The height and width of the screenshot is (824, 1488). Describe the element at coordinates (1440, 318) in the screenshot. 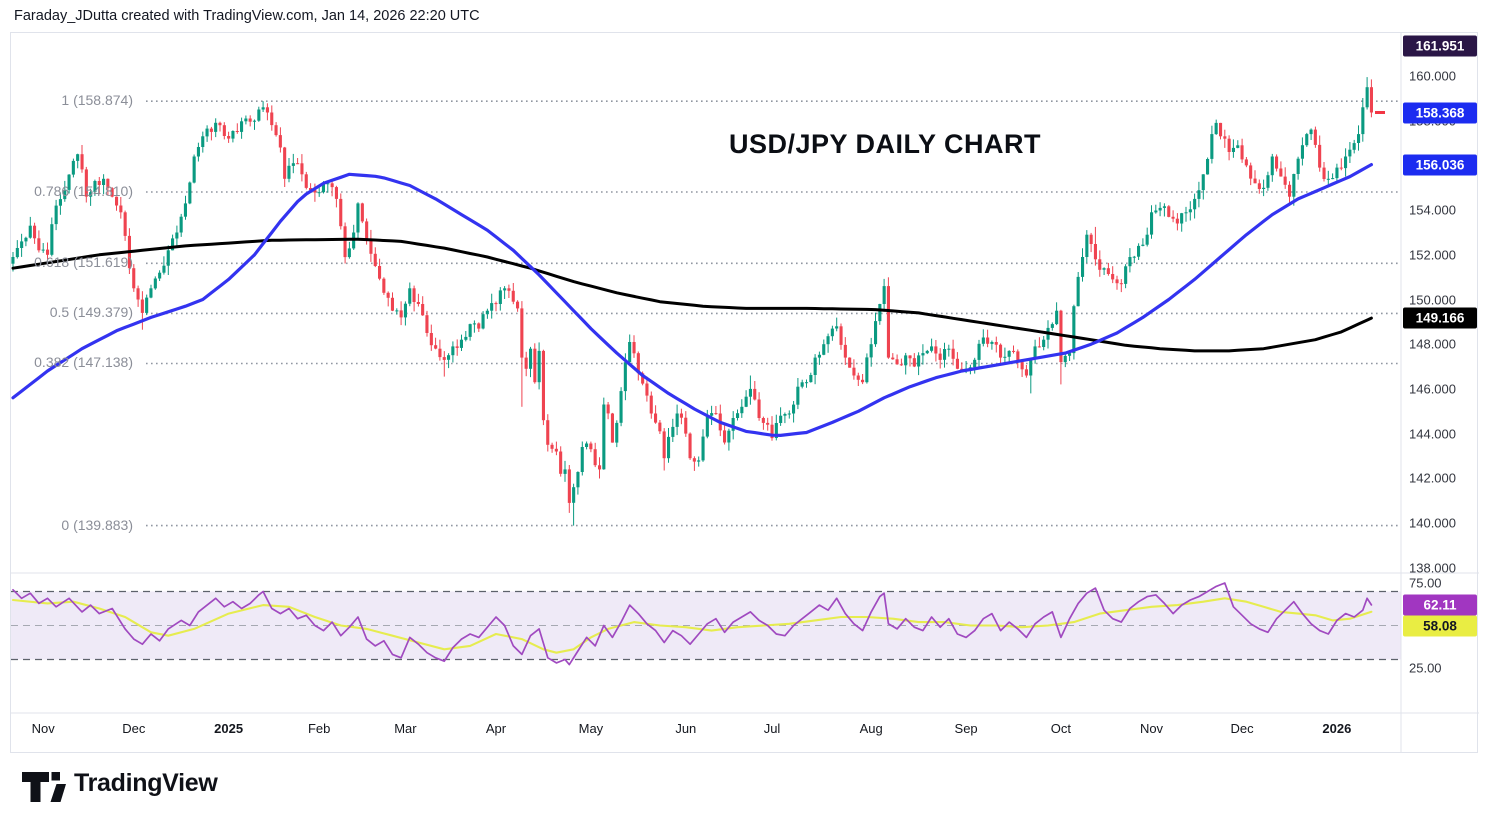

I see `price-badge-149.166: 149.166` at that location.